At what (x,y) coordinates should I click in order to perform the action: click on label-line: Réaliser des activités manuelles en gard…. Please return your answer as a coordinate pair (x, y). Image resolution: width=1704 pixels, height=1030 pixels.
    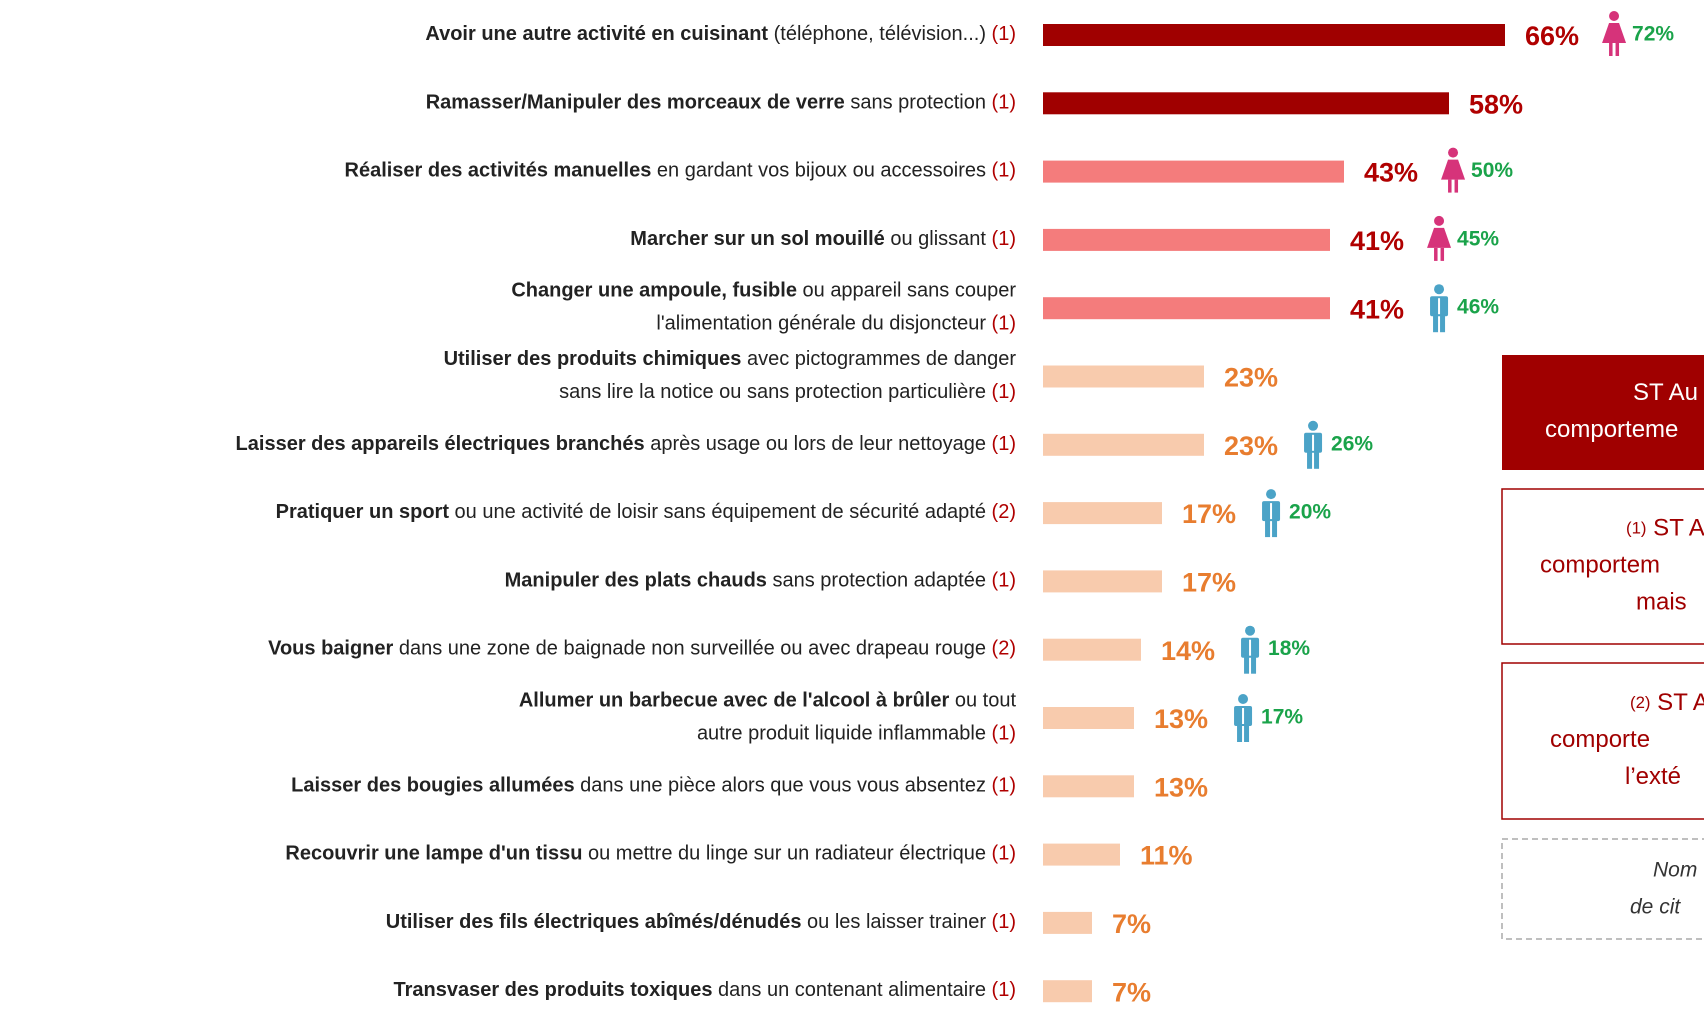
    Looking at the image, I should click on (681, 171).